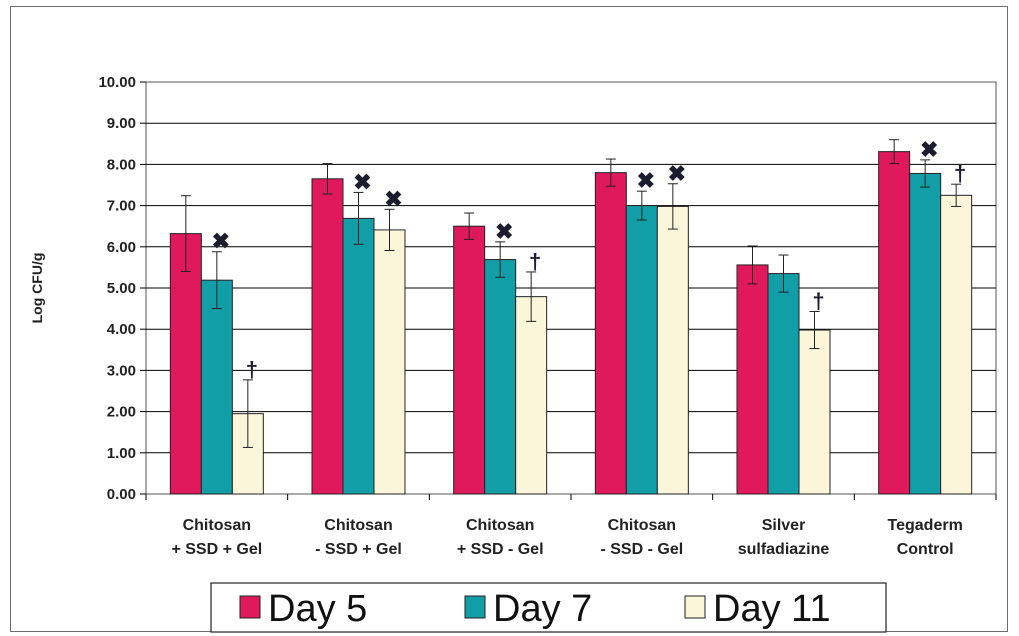 The image size is (1019, 636). I want to click on x-category-label: Silver, so click(784, 525).